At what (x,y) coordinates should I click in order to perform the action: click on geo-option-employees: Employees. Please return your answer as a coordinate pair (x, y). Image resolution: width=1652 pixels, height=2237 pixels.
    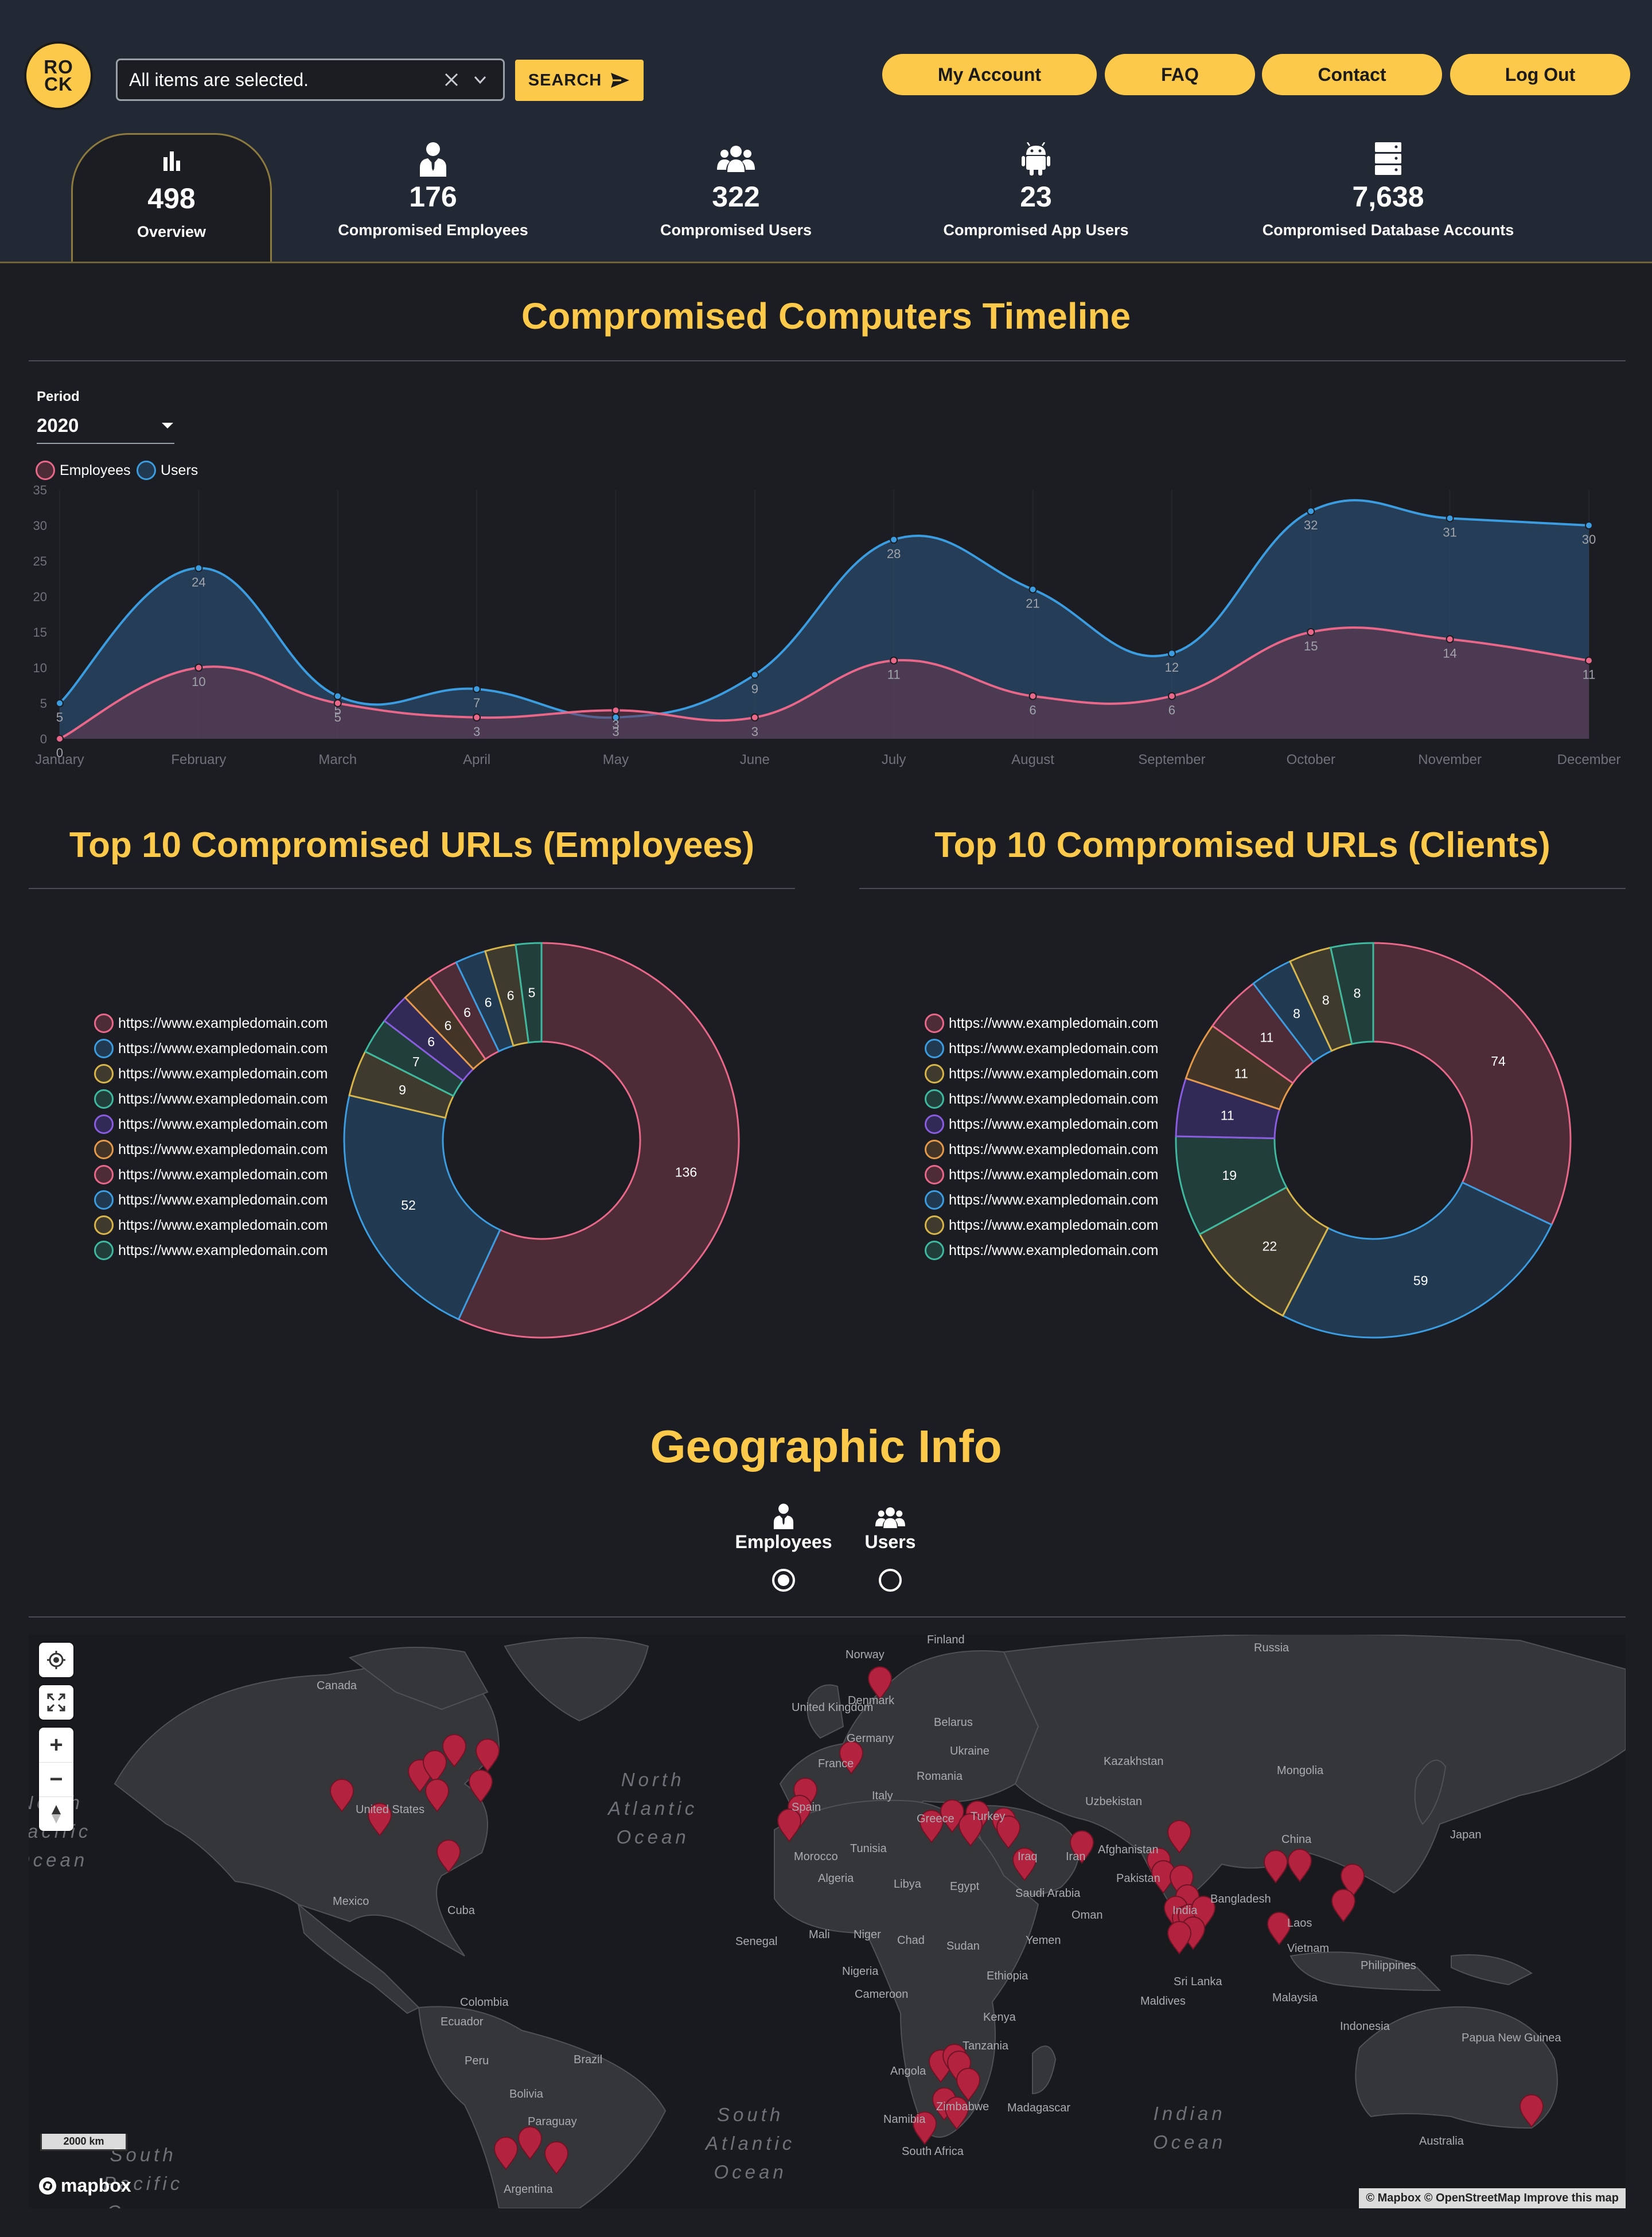
    Looking at the image, I should click on (783, 1547).